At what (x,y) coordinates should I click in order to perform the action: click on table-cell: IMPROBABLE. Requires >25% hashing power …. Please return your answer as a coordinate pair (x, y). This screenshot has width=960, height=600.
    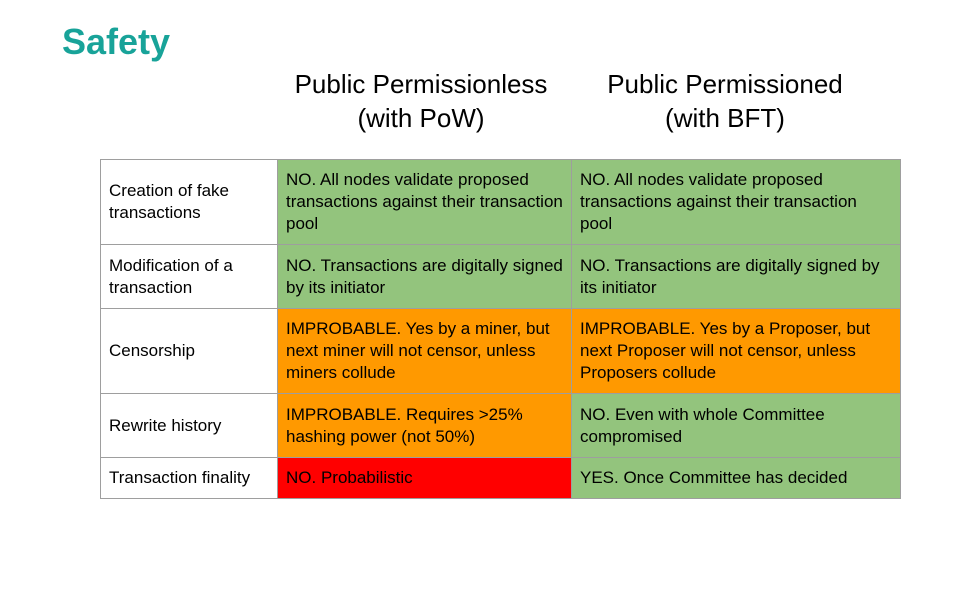
    Looking at the image, I should click on (424, 425).